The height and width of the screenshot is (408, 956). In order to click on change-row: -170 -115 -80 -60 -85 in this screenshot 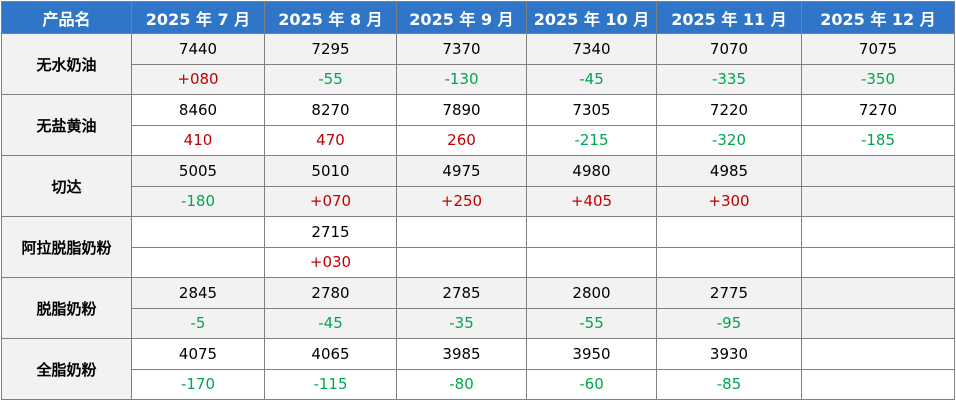, I will do `click(478, 384)`.